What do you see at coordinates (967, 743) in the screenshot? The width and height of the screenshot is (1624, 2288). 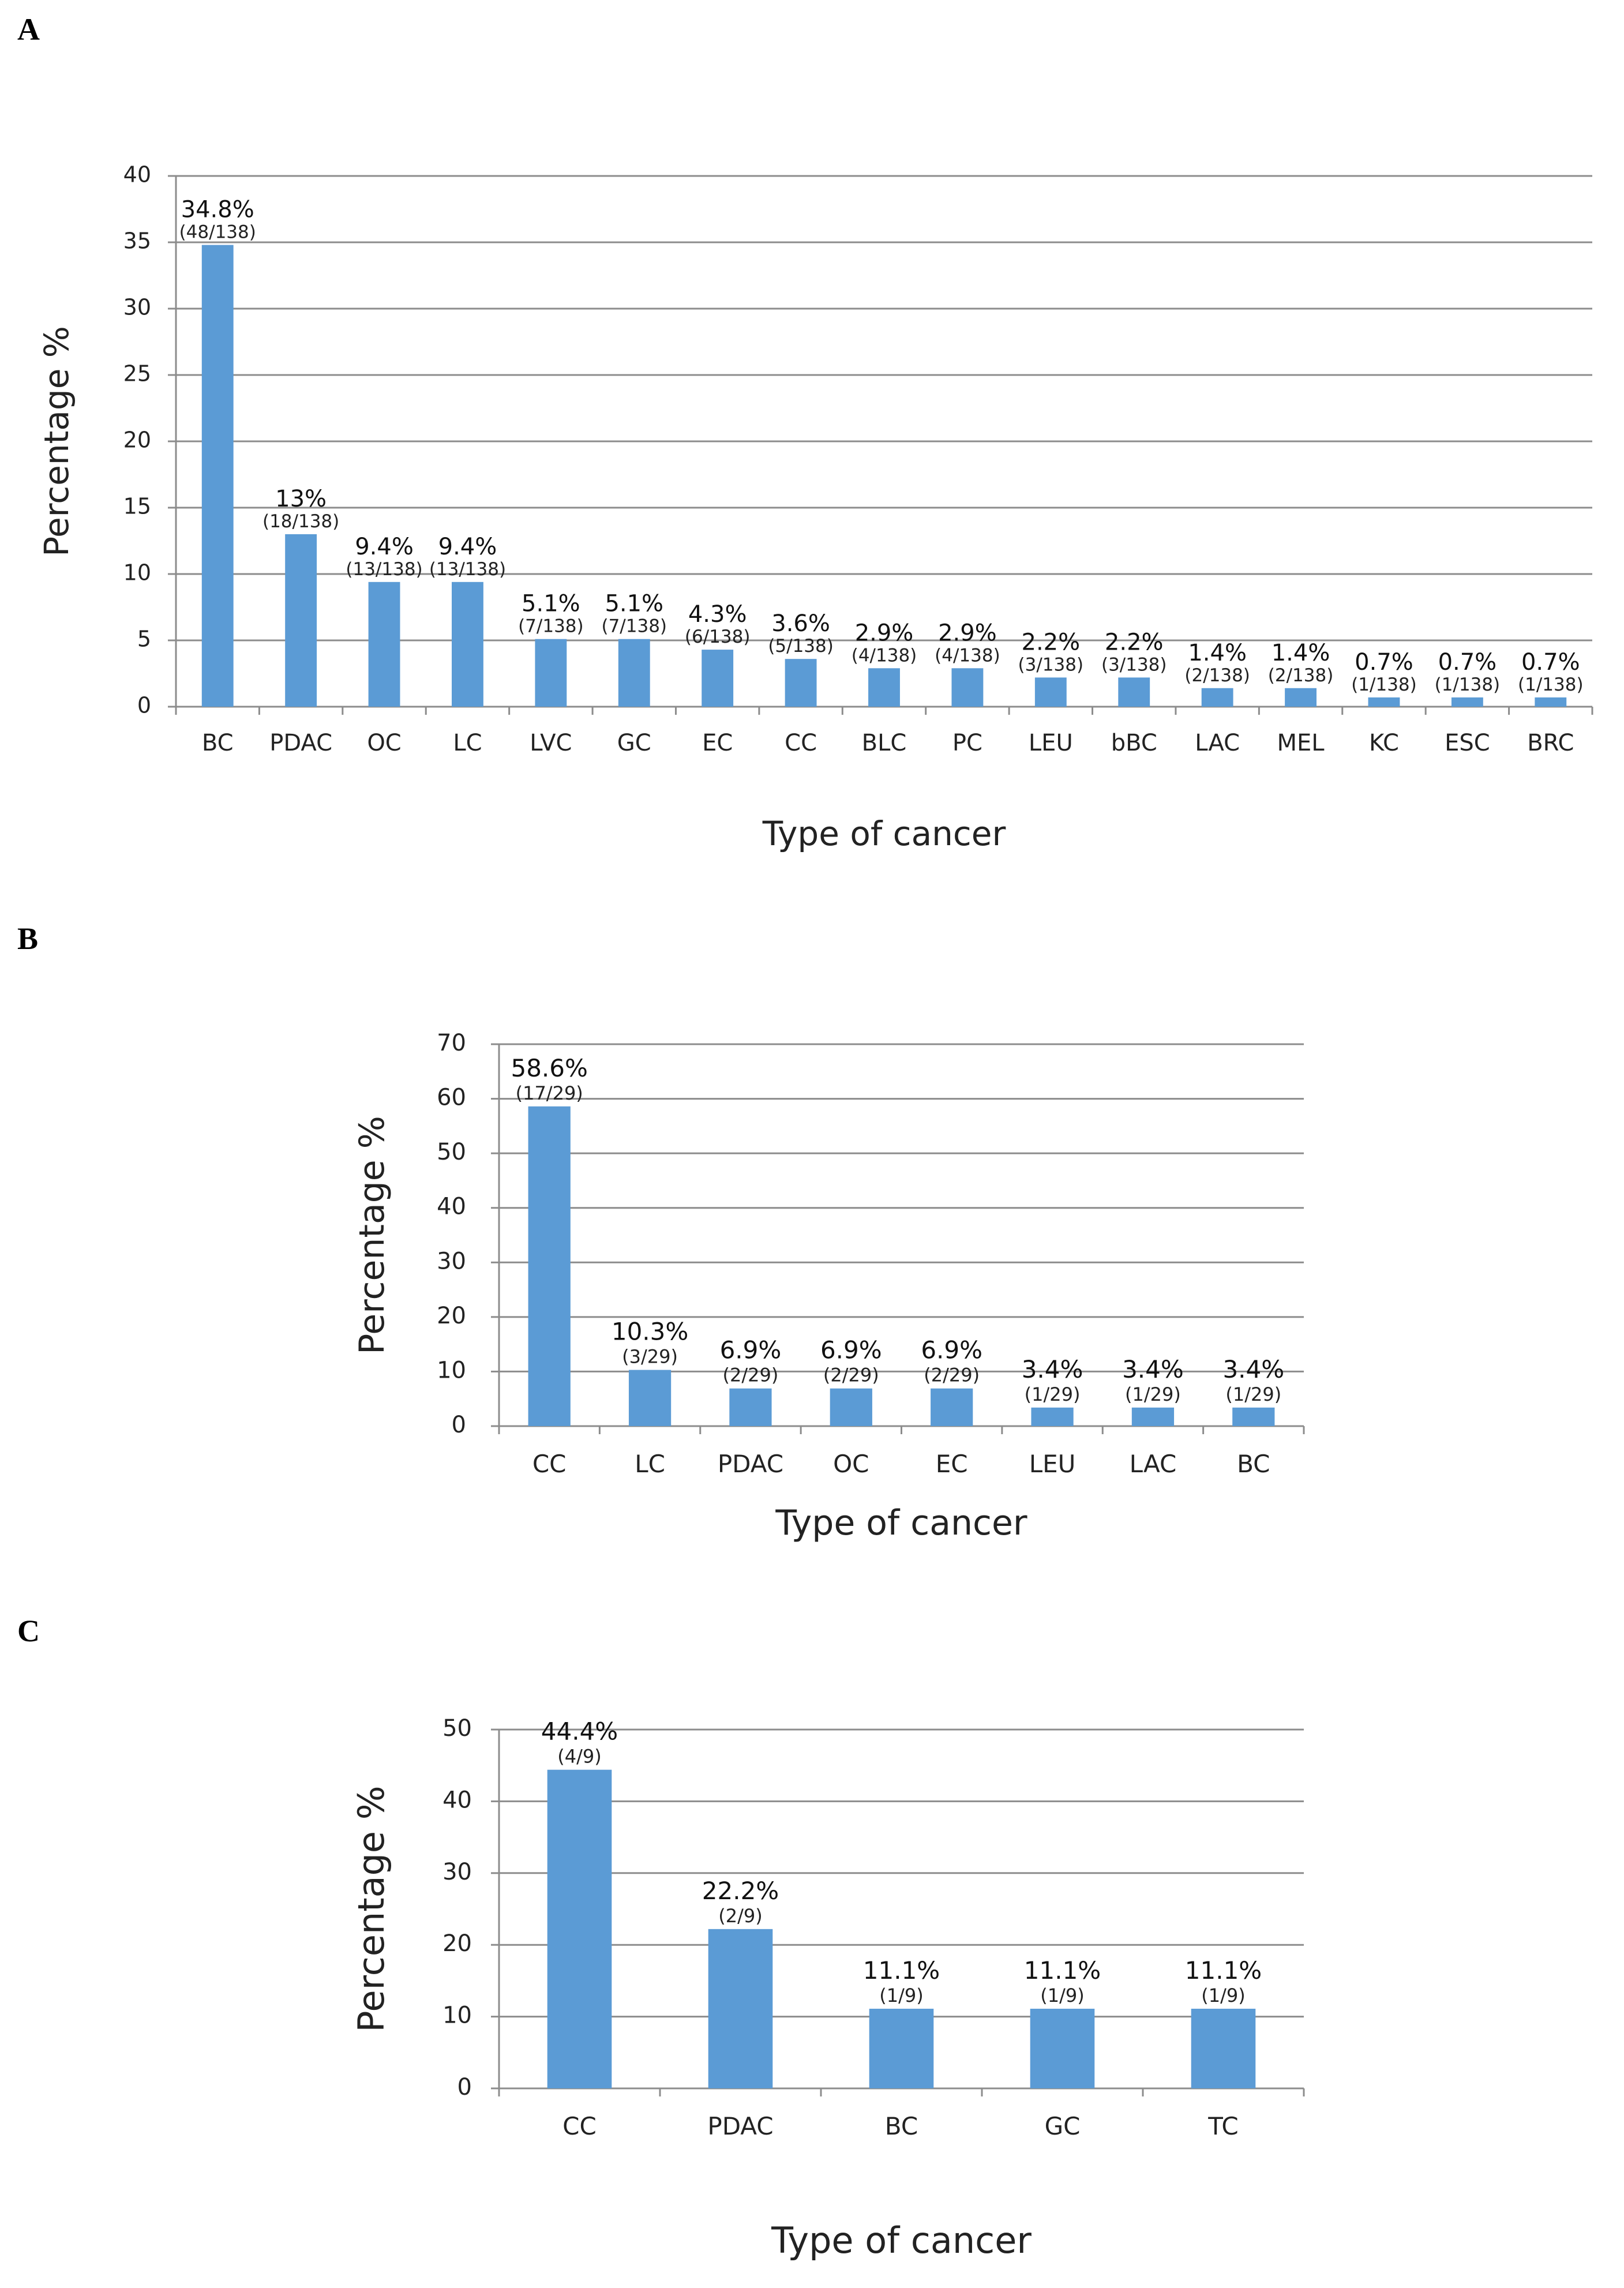 I see `x-category-label: PC` at bounding box center [967, 743].